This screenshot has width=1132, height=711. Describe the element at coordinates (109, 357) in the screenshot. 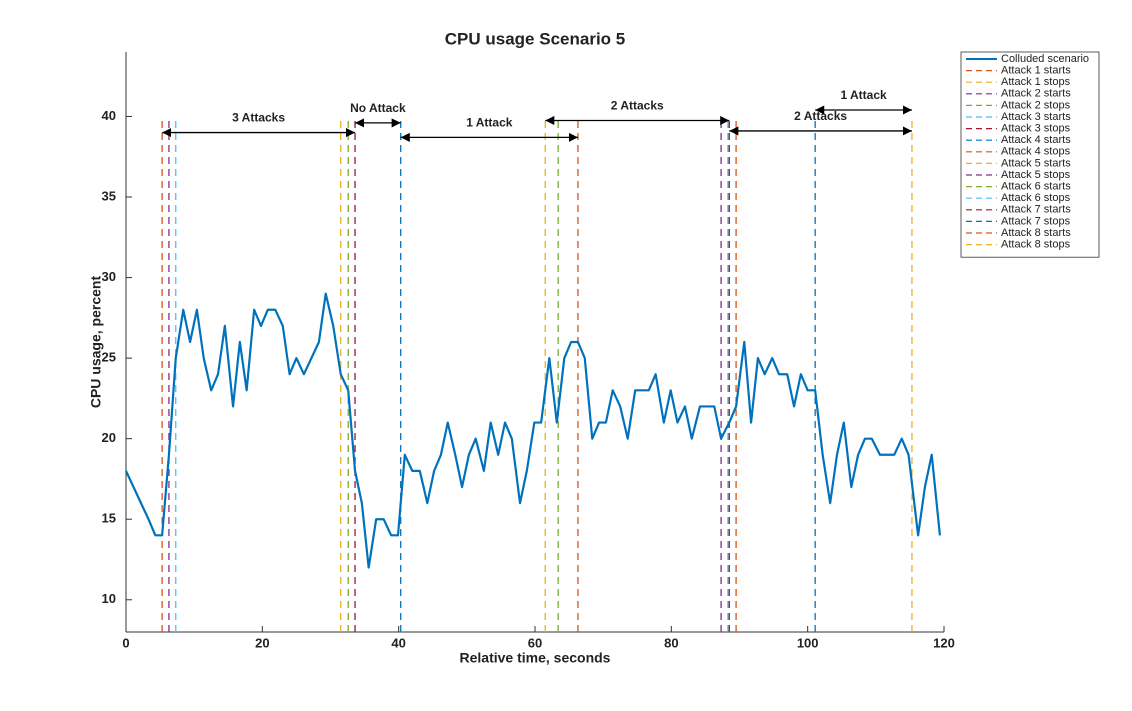

I see `y-tick-label: 25` at that location.